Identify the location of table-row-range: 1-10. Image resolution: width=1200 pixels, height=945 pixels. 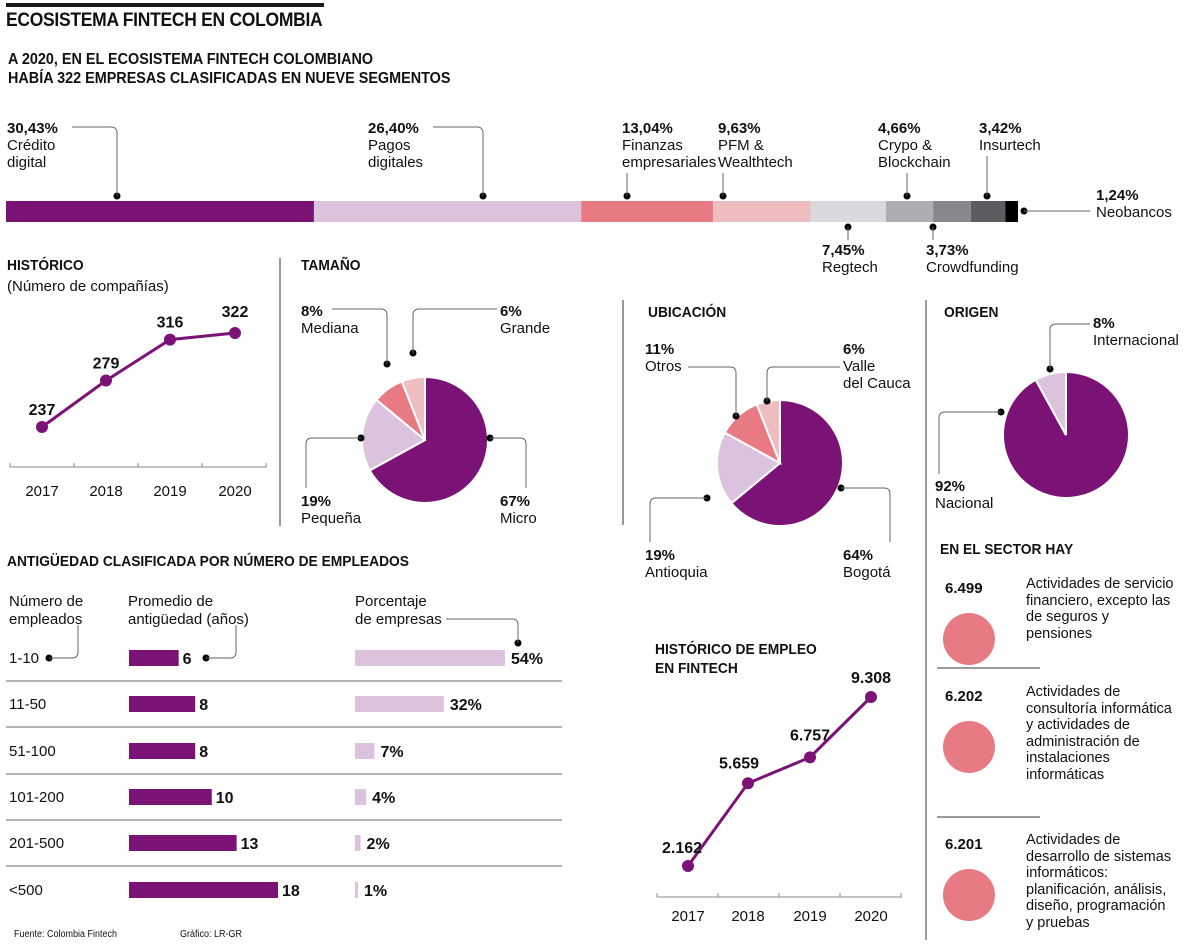
(24, 658).